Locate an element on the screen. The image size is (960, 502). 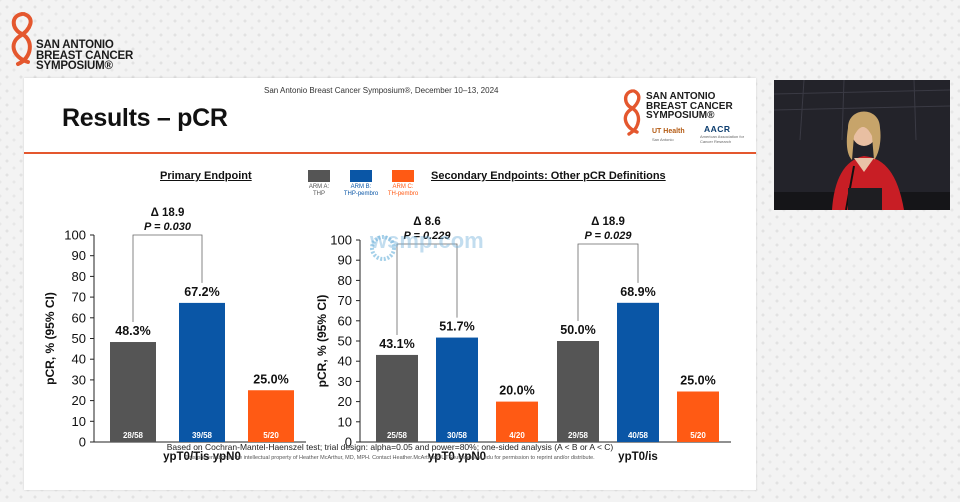
bar-value-label: 43.1% is located at coordinates (396, 344).